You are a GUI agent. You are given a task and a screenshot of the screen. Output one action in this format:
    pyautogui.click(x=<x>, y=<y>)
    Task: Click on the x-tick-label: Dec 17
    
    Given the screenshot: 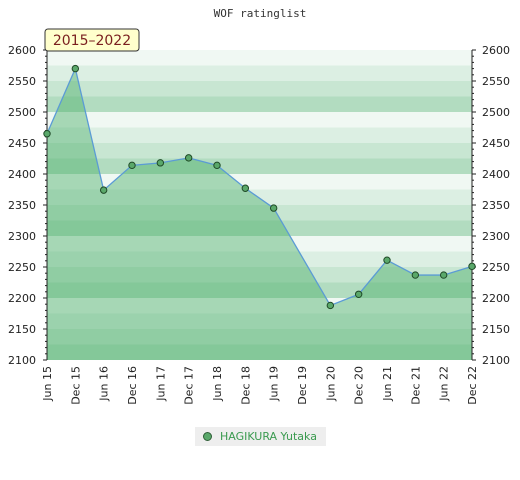 What is the action you would take?
    pyautogui.click(x=189, y=385)
    